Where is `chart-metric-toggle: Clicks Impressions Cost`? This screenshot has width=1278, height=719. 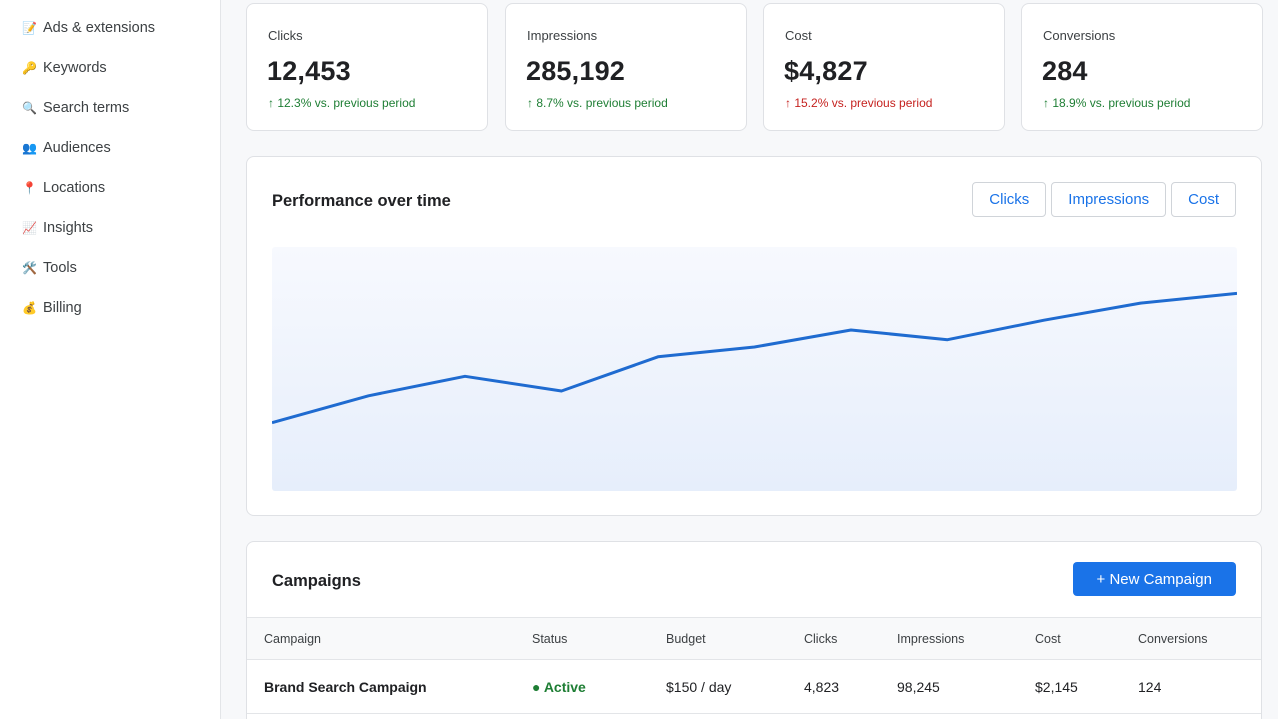 chart-metric-toggle: Clicks Impressions Cost is located at coordinates (1104, 199).